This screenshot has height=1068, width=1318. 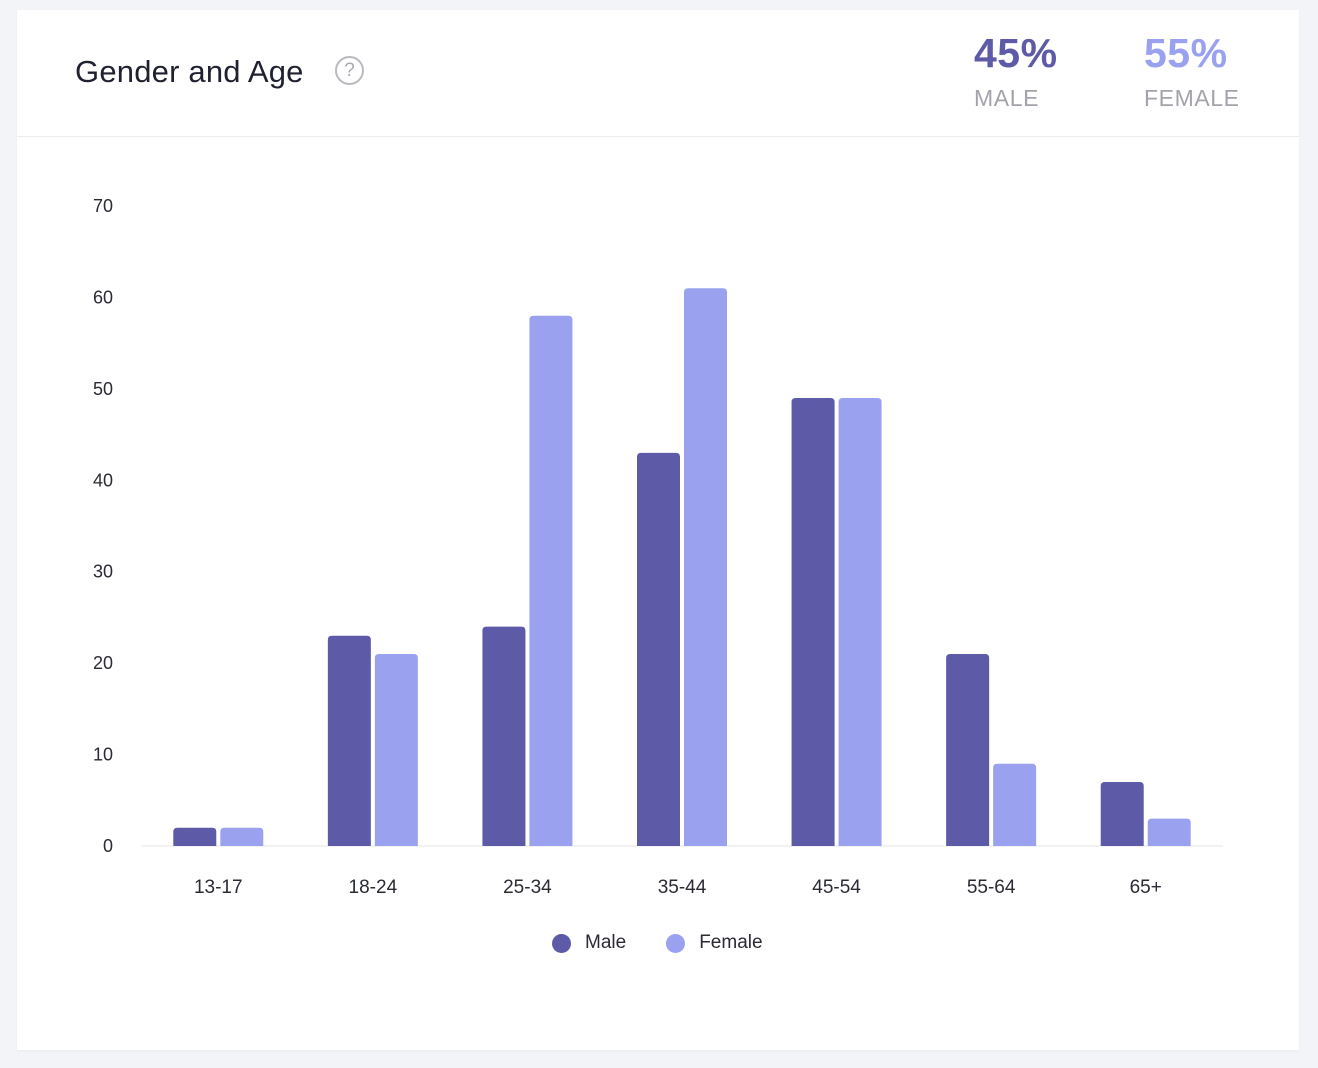 What do you see at coordinates (103, 755) in the screenshot?
I see `y-tick-label: 10` at bounding box center [103, 755].